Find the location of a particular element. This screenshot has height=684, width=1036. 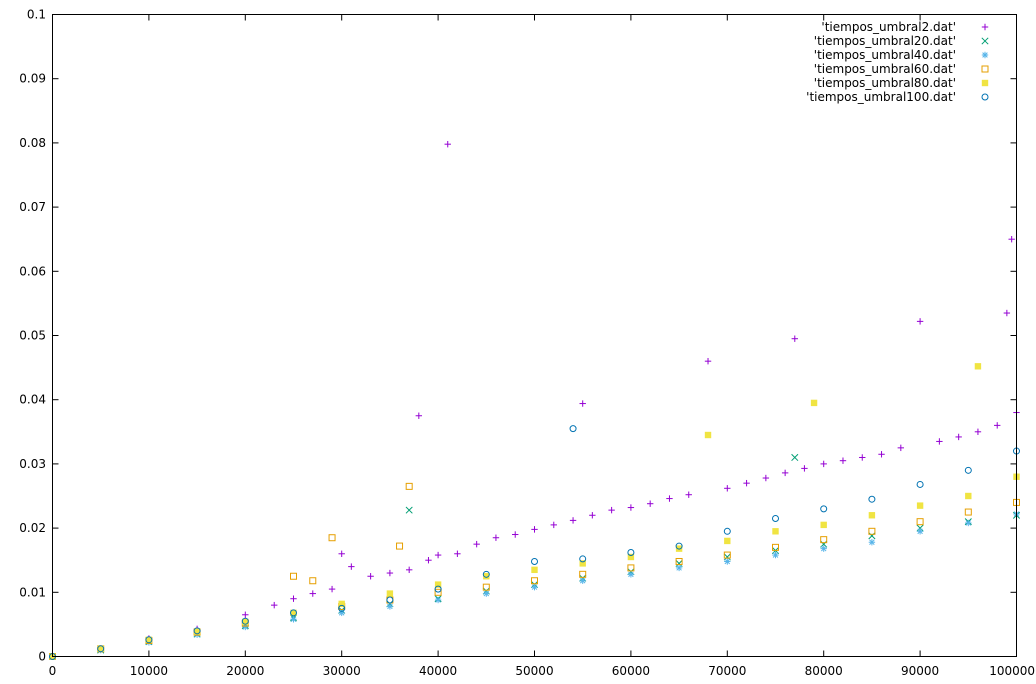

y-tick-label: 0.06 is located at coordinates (32, 271).